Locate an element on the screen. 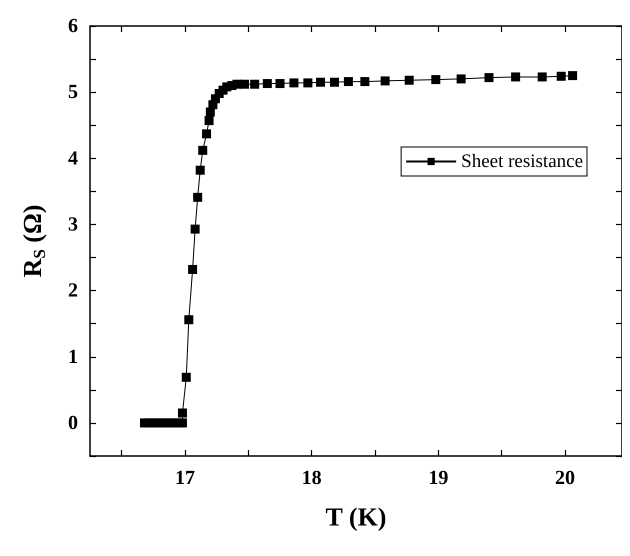 Image resolution: width=630 pixels, height=556 pixels. y-tick-label: 1 is located at coordinates (73, 357).